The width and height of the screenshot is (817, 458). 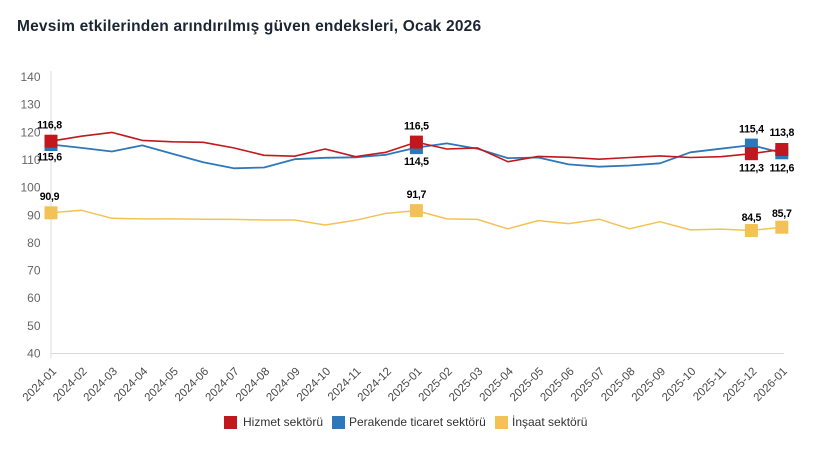 What do you see at coordinates (314, 385) in the screenshot?
I see `svg-text: 2024-10` at bounding box center [314, 385].